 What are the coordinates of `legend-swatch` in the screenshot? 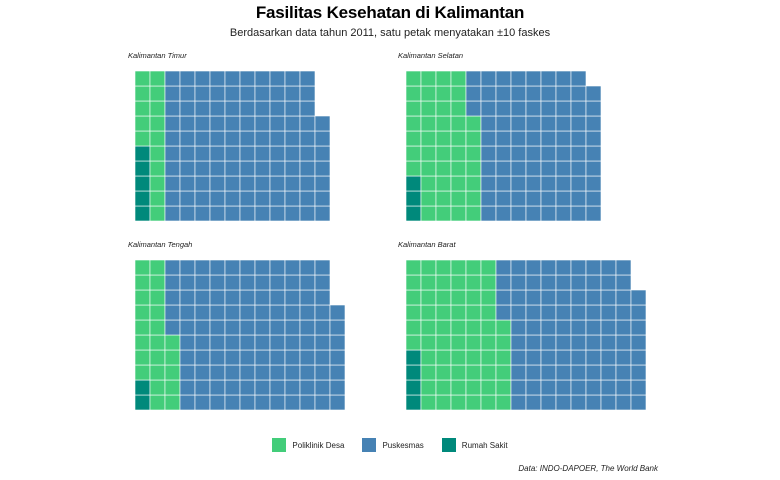 It's located at (369, 445).